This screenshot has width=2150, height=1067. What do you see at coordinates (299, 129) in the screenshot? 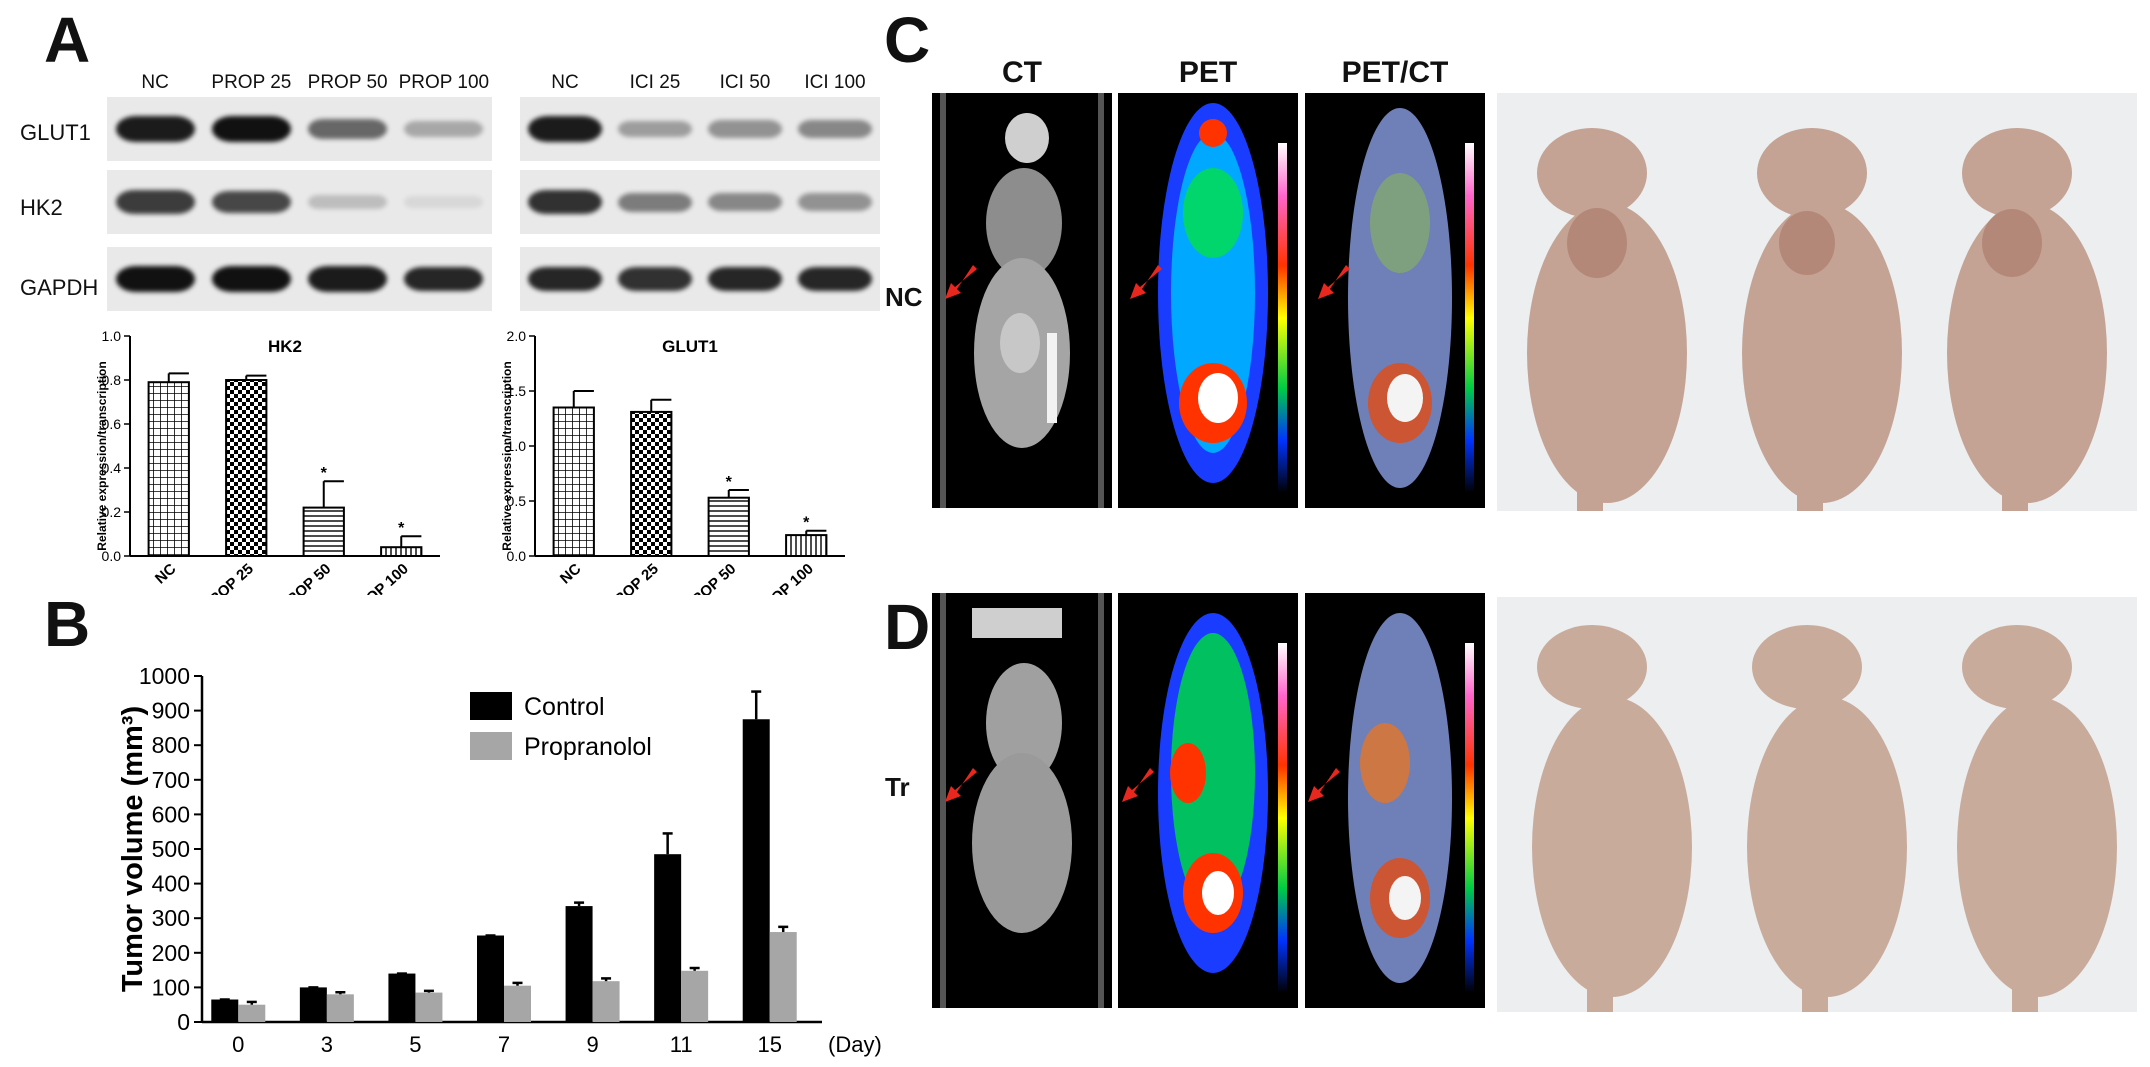
I see `blot-strip-left-glut1` at bounding box center [299, 129].